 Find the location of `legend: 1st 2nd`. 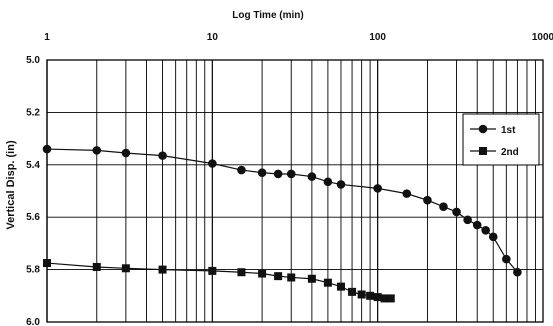

legend: 1st 2nd is located at coordinates (501, 139).